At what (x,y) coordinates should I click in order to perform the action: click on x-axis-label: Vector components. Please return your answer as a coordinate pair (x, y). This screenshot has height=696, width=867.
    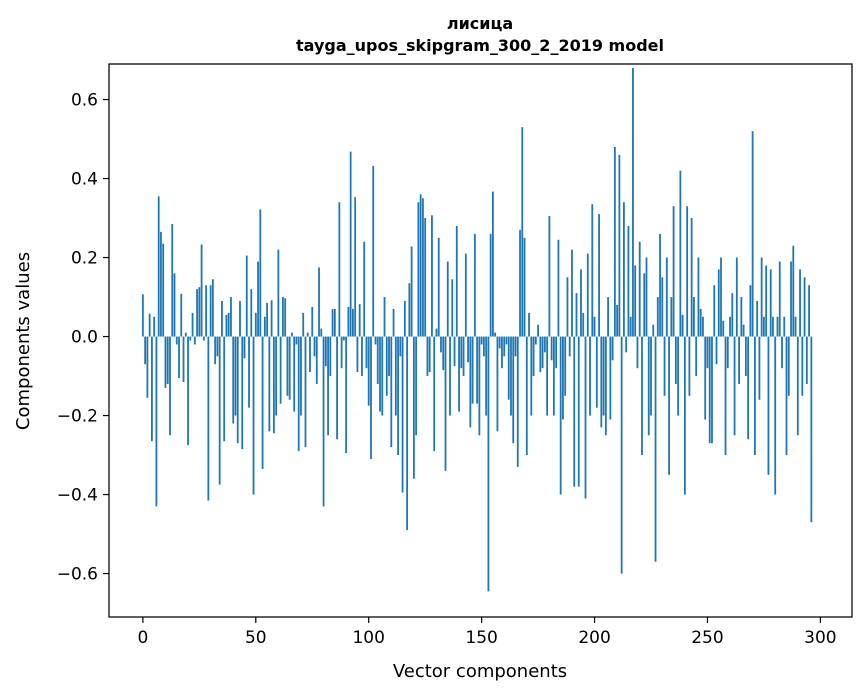
    Looking at the image, I should click on (480, 671).